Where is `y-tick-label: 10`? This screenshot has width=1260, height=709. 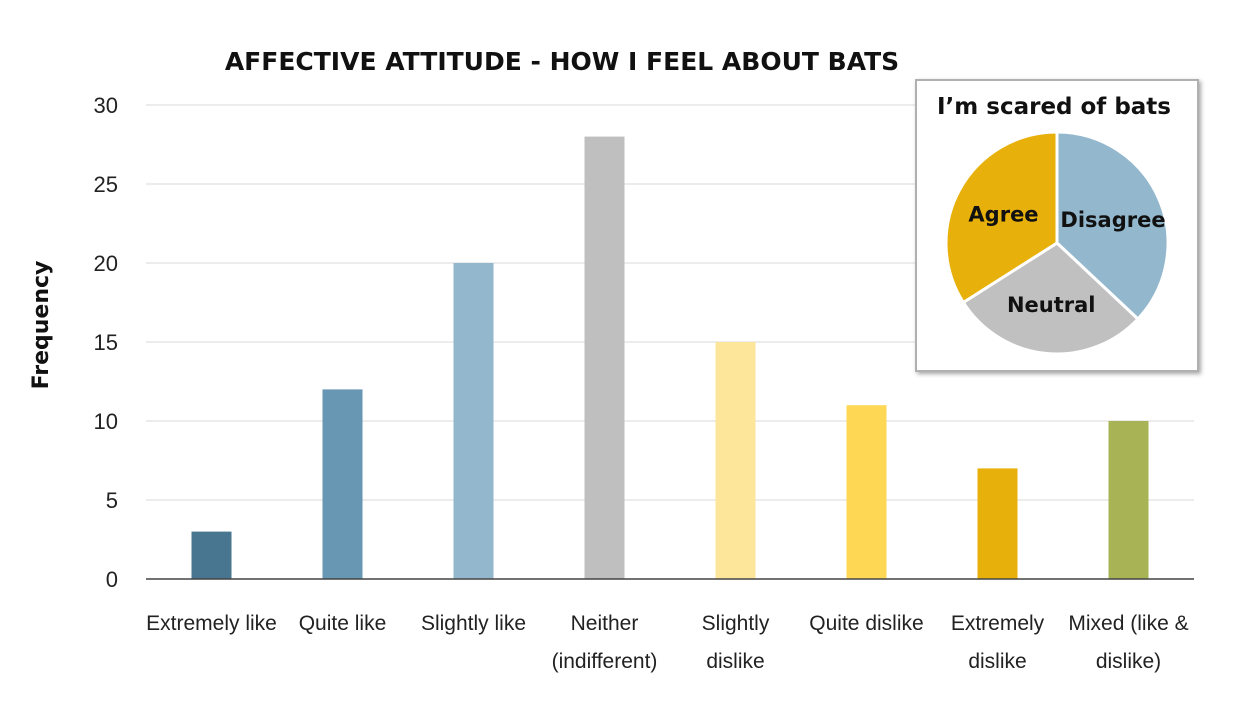 y-tick-label: 10 is located at coordinates (106, 421).